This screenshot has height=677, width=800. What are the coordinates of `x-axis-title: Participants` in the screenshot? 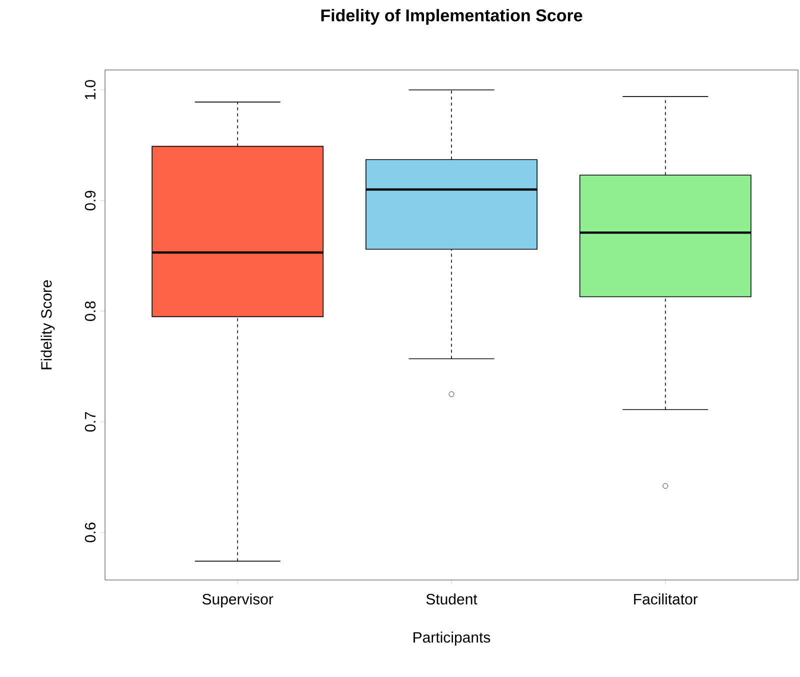 It's located at (452, 639).